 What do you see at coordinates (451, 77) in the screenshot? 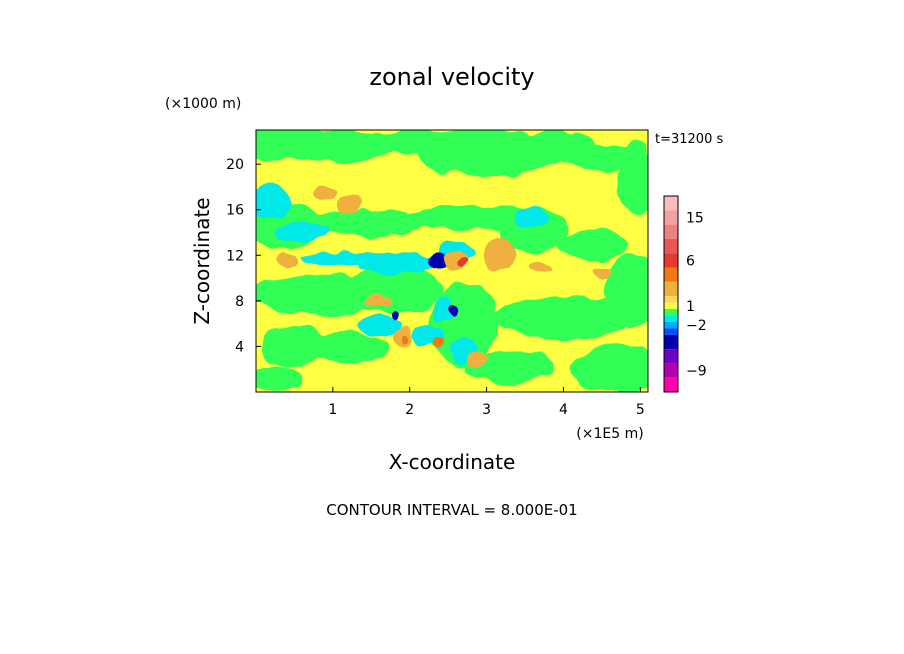
I see `chart-title: zonal velocity` at bounding box center [451, 77].